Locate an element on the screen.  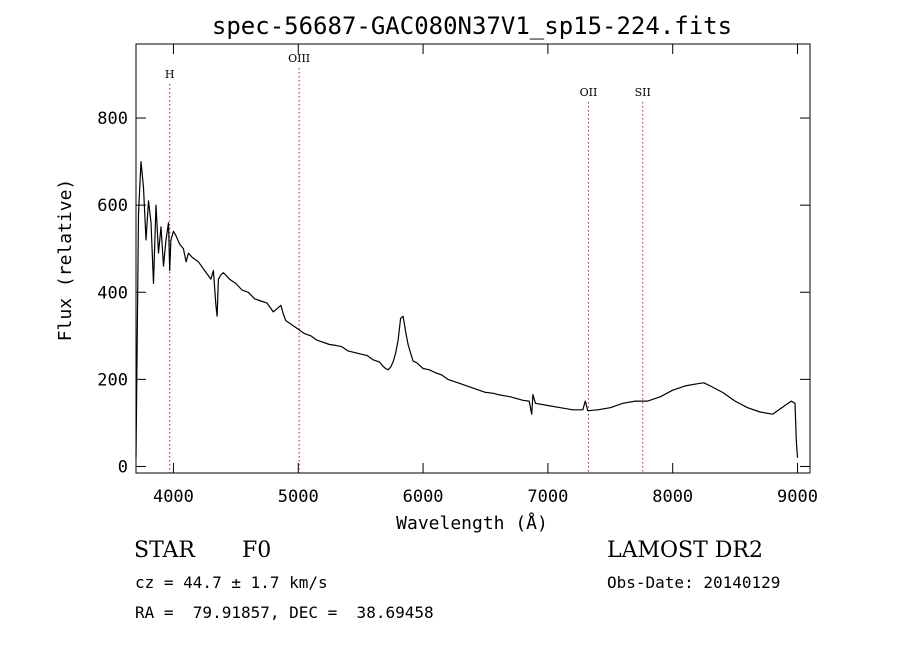
y-axis-label: Flux (relative) is located at coordinates (65, 260).